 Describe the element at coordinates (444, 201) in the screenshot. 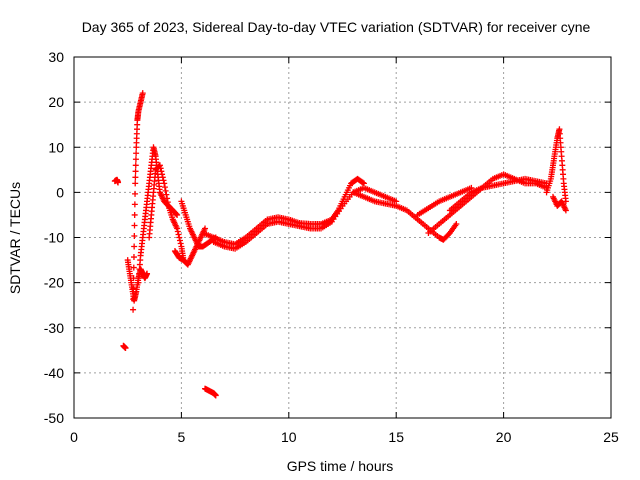

I see `series-s14` at that location.